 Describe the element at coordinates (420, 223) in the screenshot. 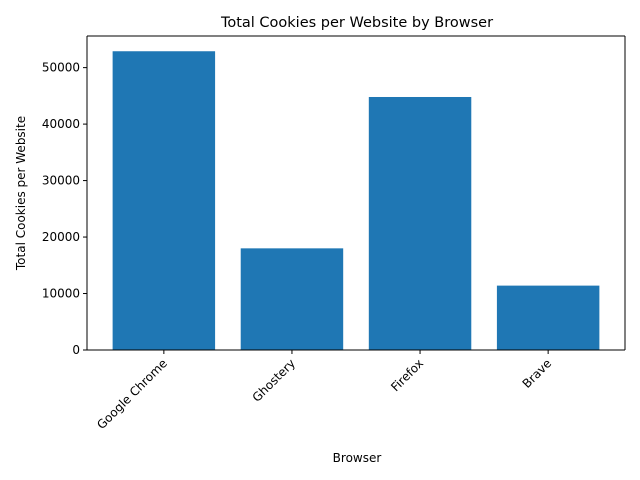

I see `bar-firefox` at that location.